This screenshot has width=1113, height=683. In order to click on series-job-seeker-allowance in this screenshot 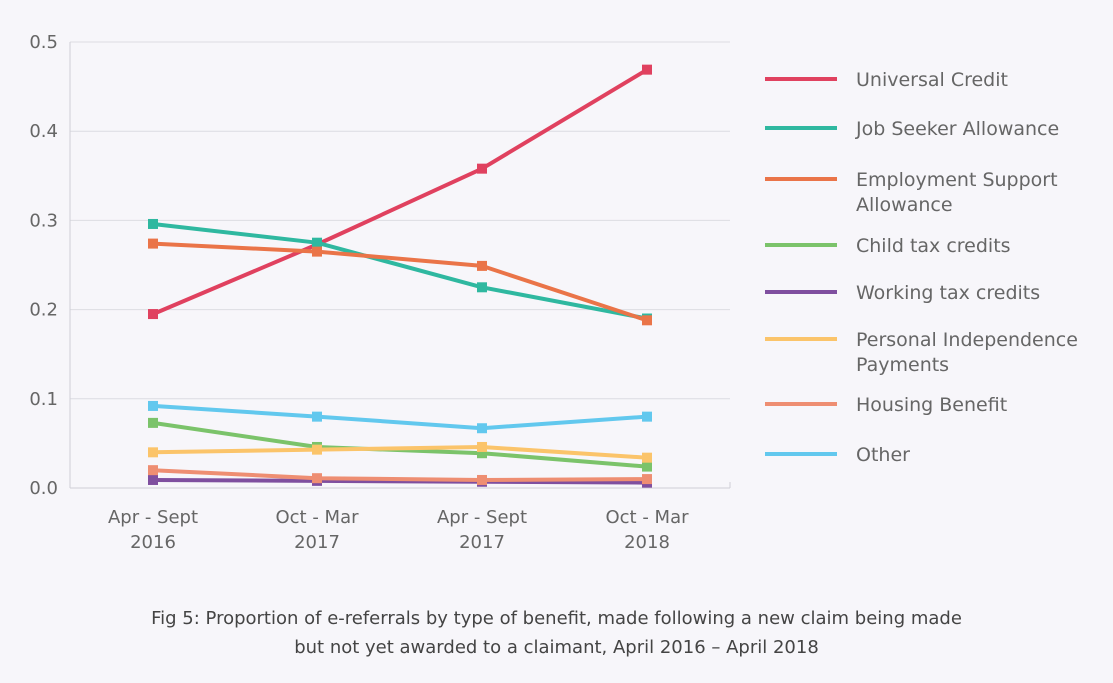, I will do `click(400, 271)`.